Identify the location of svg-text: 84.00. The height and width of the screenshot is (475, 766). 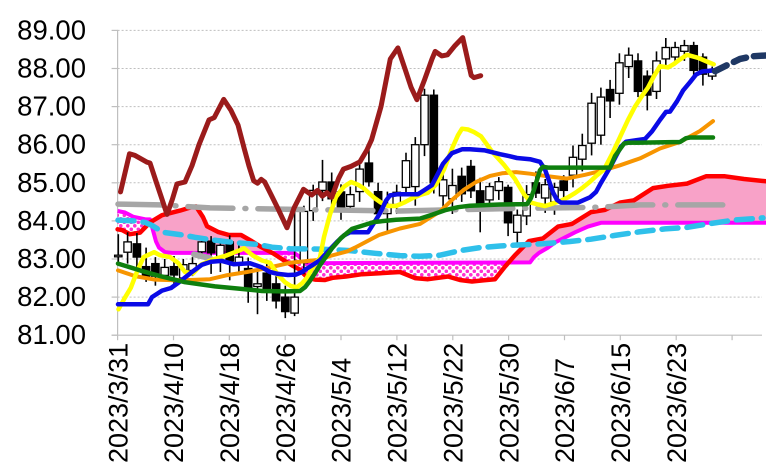
(51, 220).